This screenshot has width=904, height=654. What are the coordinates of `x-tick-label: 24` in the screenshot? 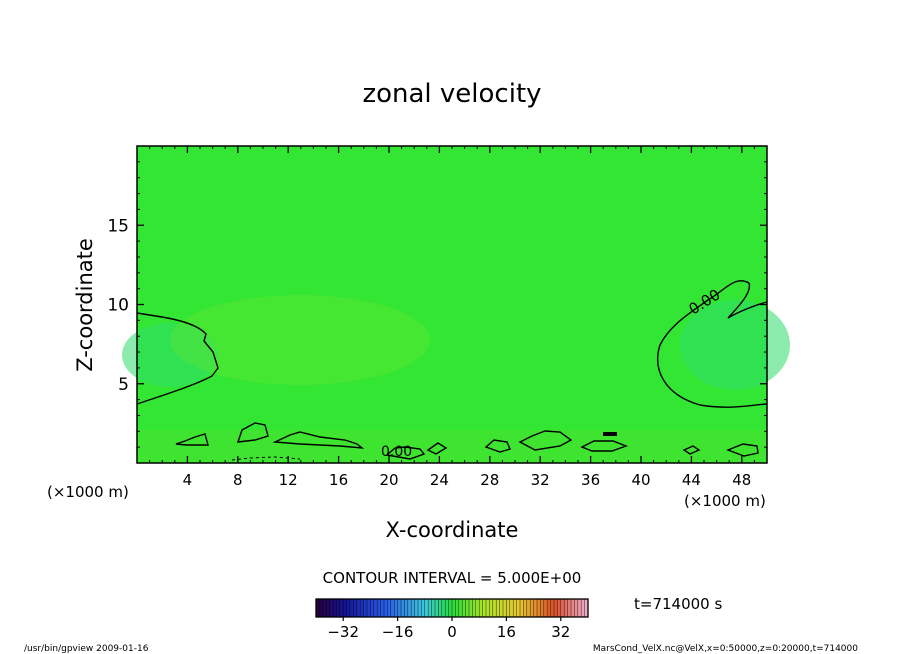 It's located at (439, 480).